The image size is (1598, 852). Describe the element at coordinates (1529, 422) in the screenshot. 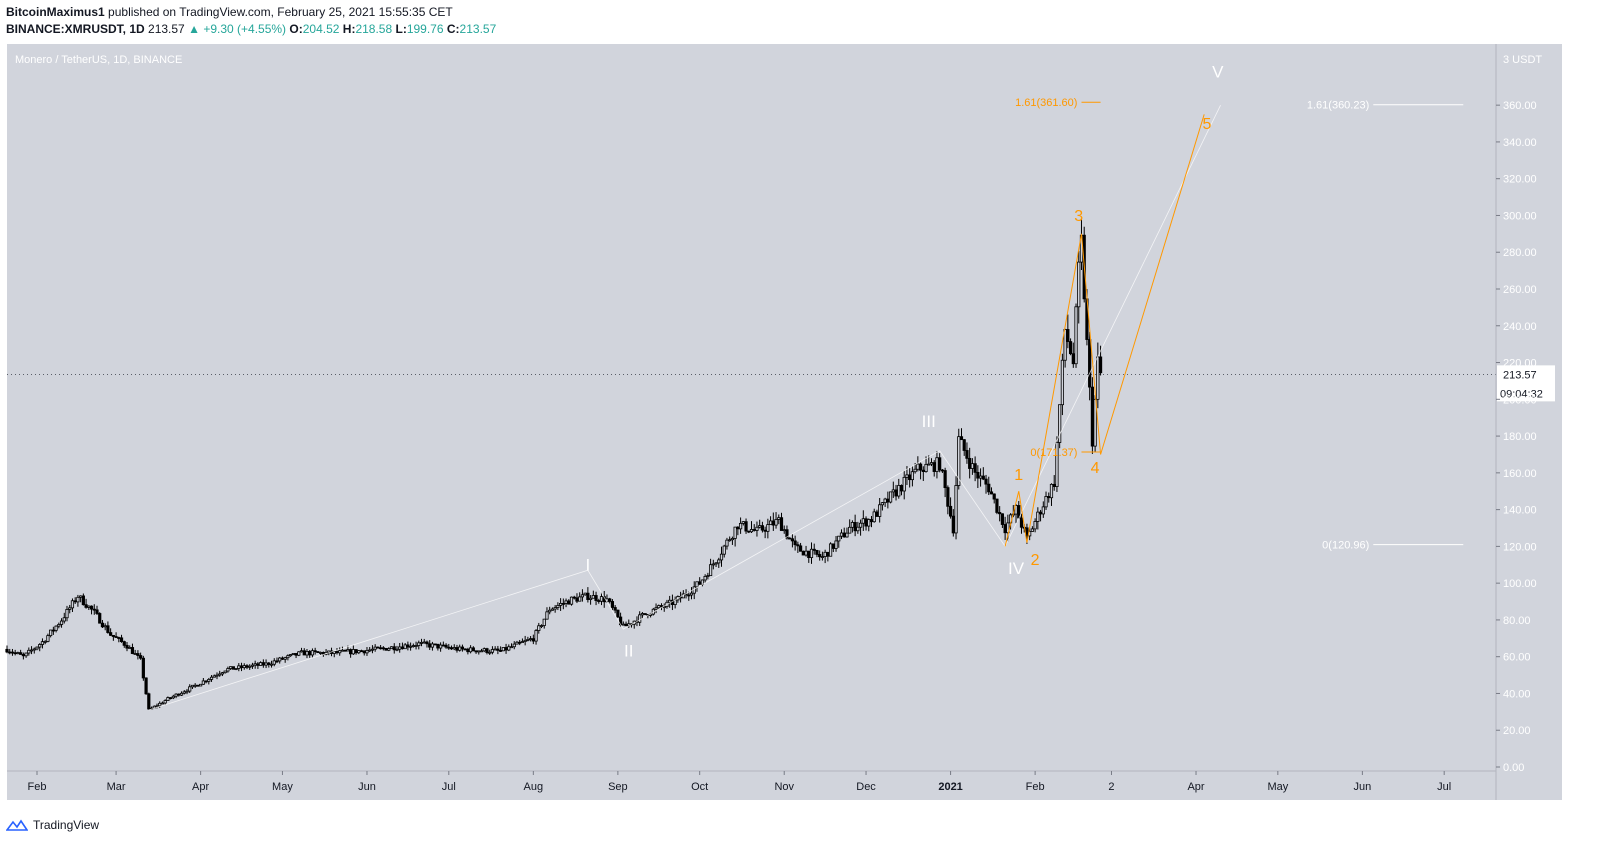

I see `price-axis` at that location.